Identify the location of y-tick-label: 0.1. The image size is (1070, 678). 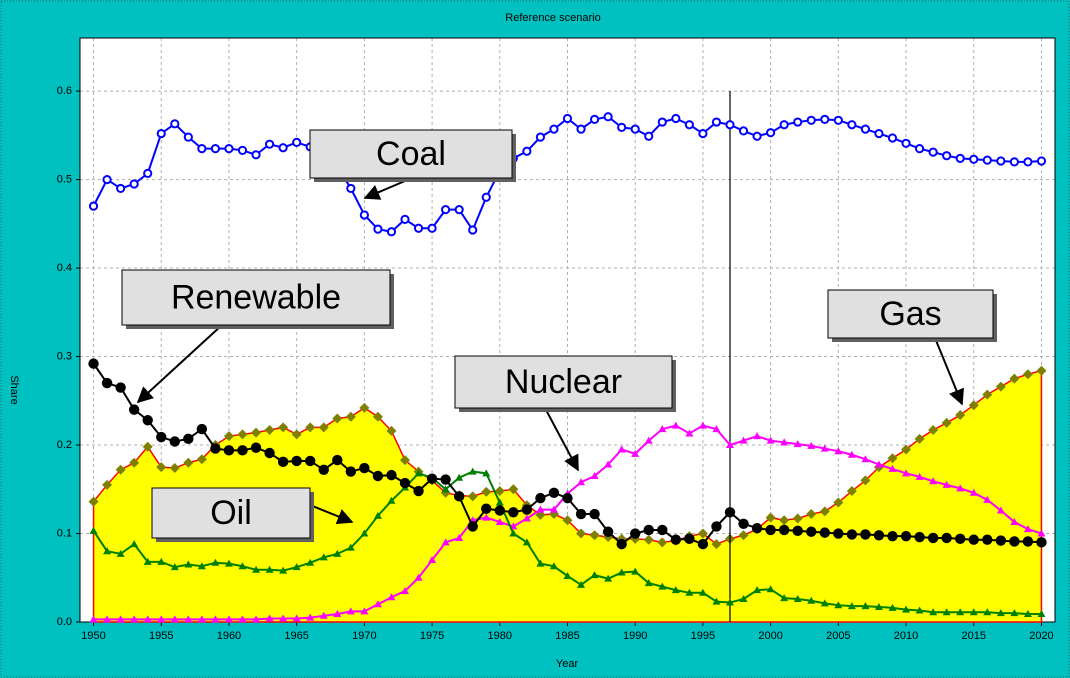
(64, 533).